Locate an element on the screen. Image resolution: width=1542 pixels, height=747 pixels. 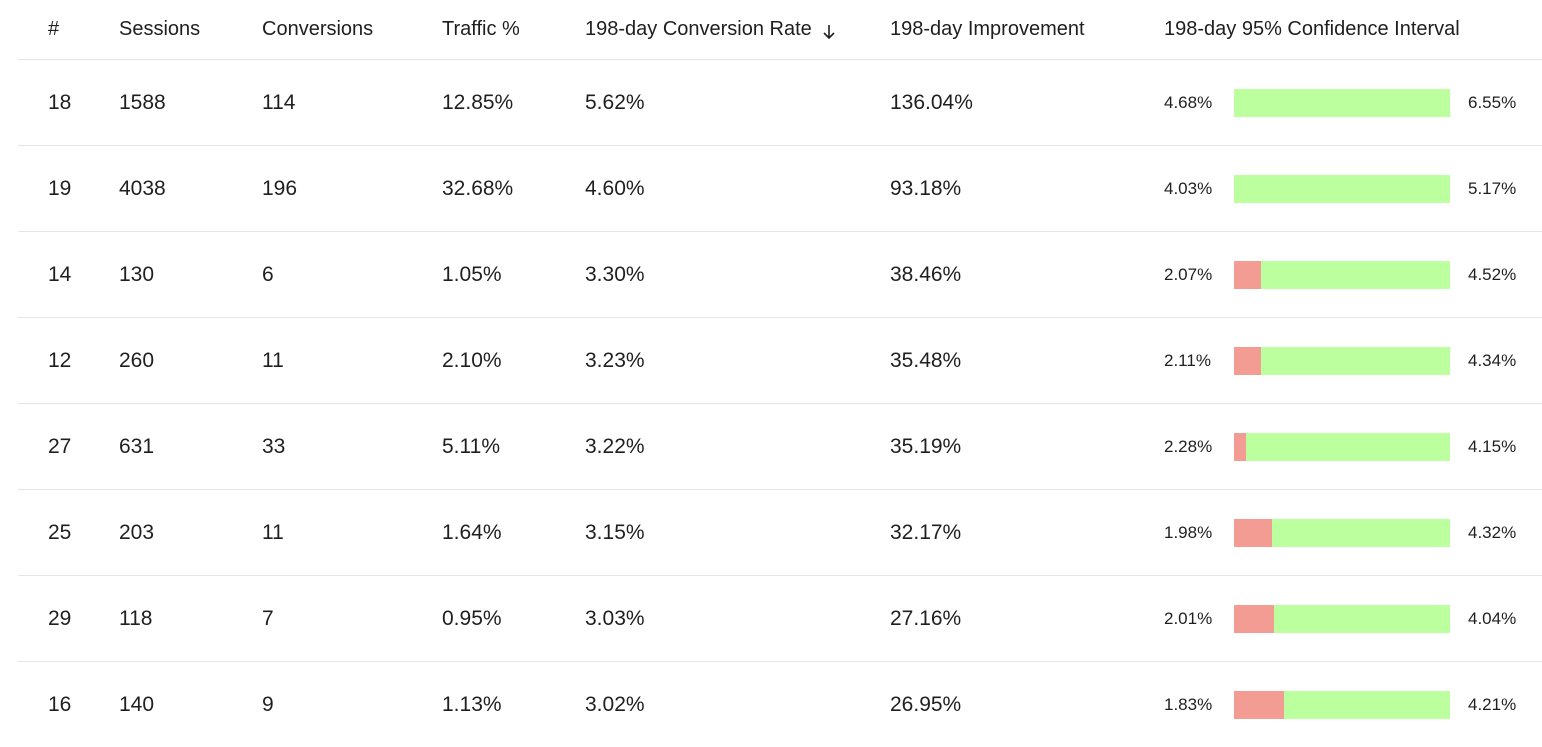
cell-conversion-rate: 3.02% is located at coordinates (615, 704).